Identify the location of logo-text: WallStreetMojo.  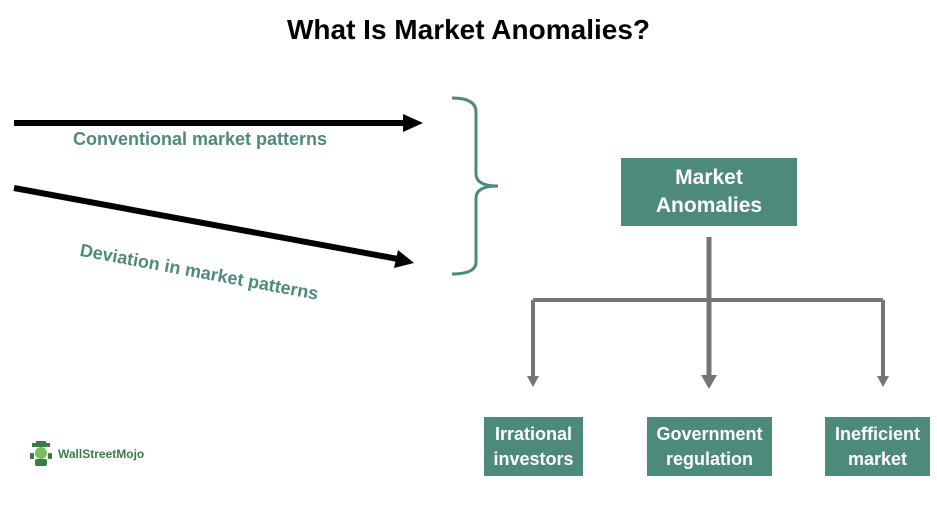
(101, 454).